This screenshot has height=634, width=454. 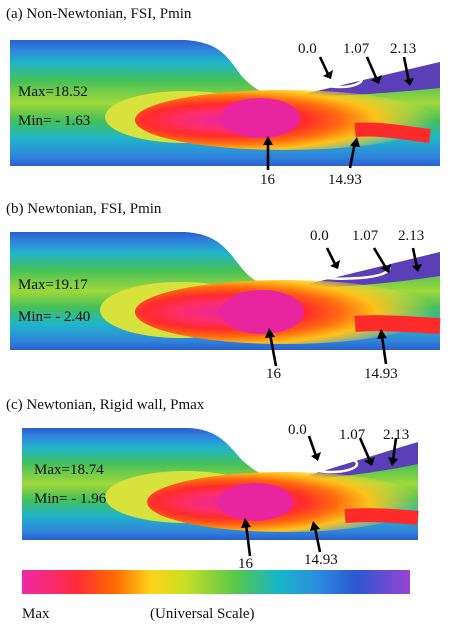 What do you see at coordinates (53, 285) in the screenshot?
I see `panel-b-max-label: Max=19.17` at bounding box center [53, 285].